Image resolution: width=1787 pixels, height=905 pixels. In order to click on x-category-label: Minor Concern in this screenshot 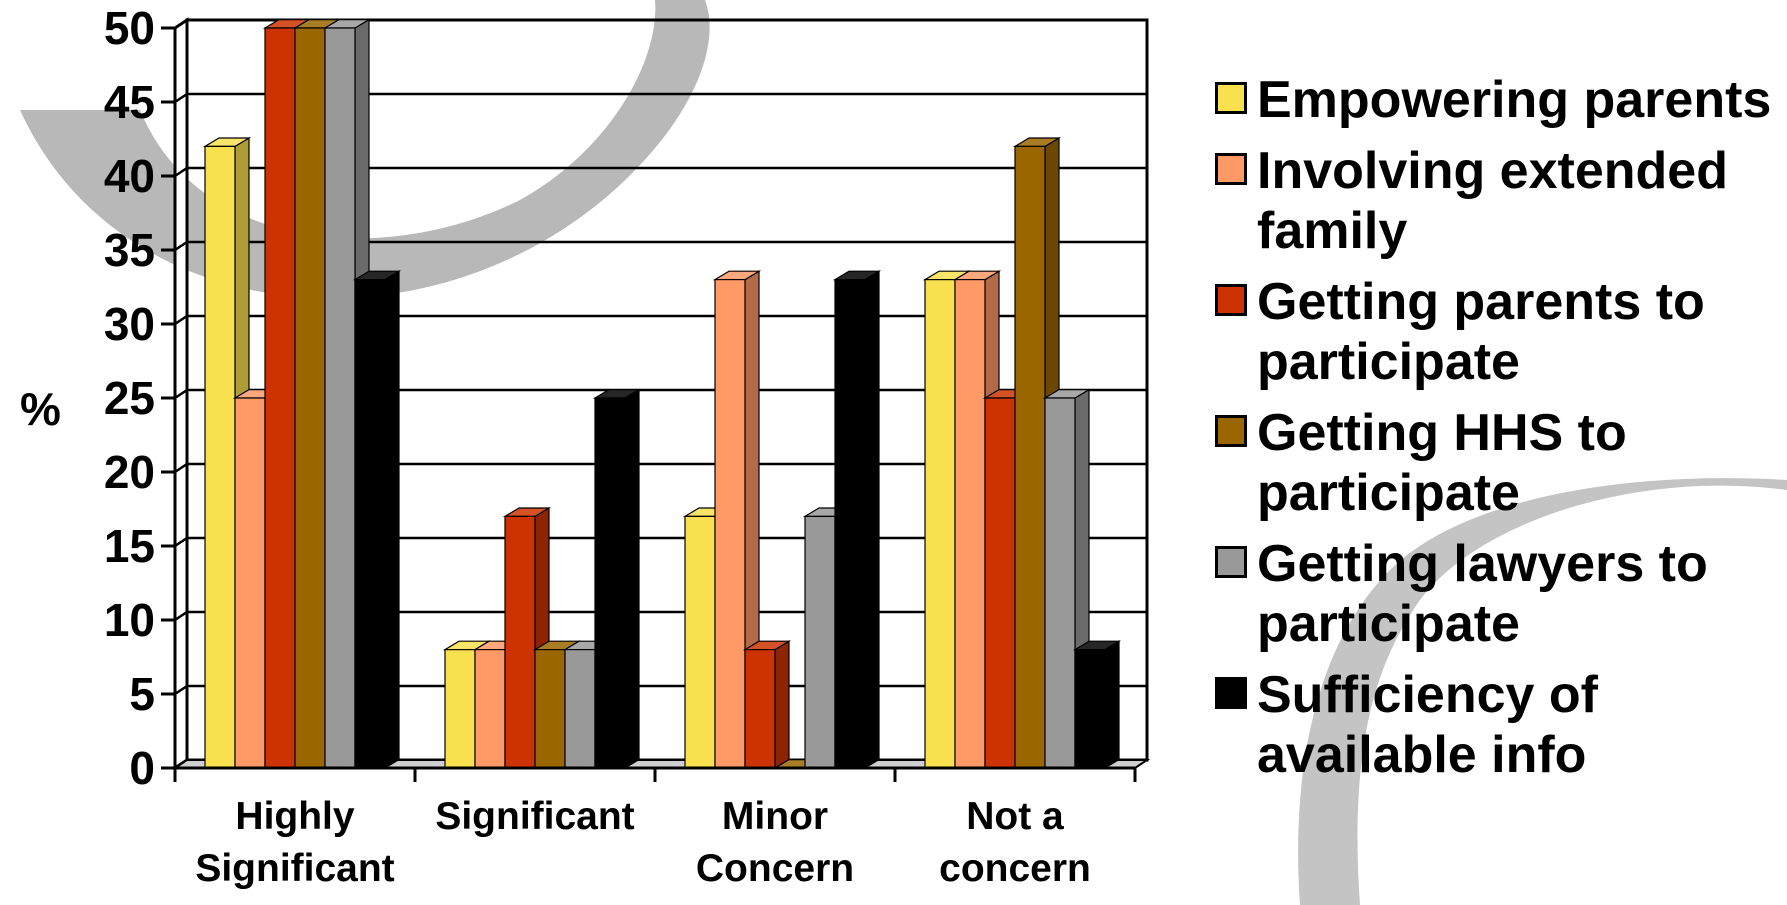, I will do `click(775, 842)`.